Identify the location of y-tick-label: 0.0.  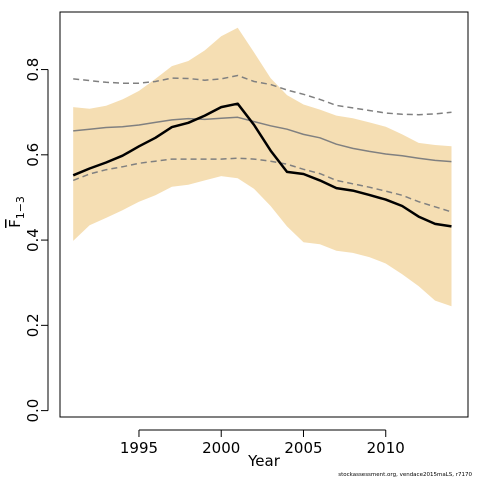
(33, 411).